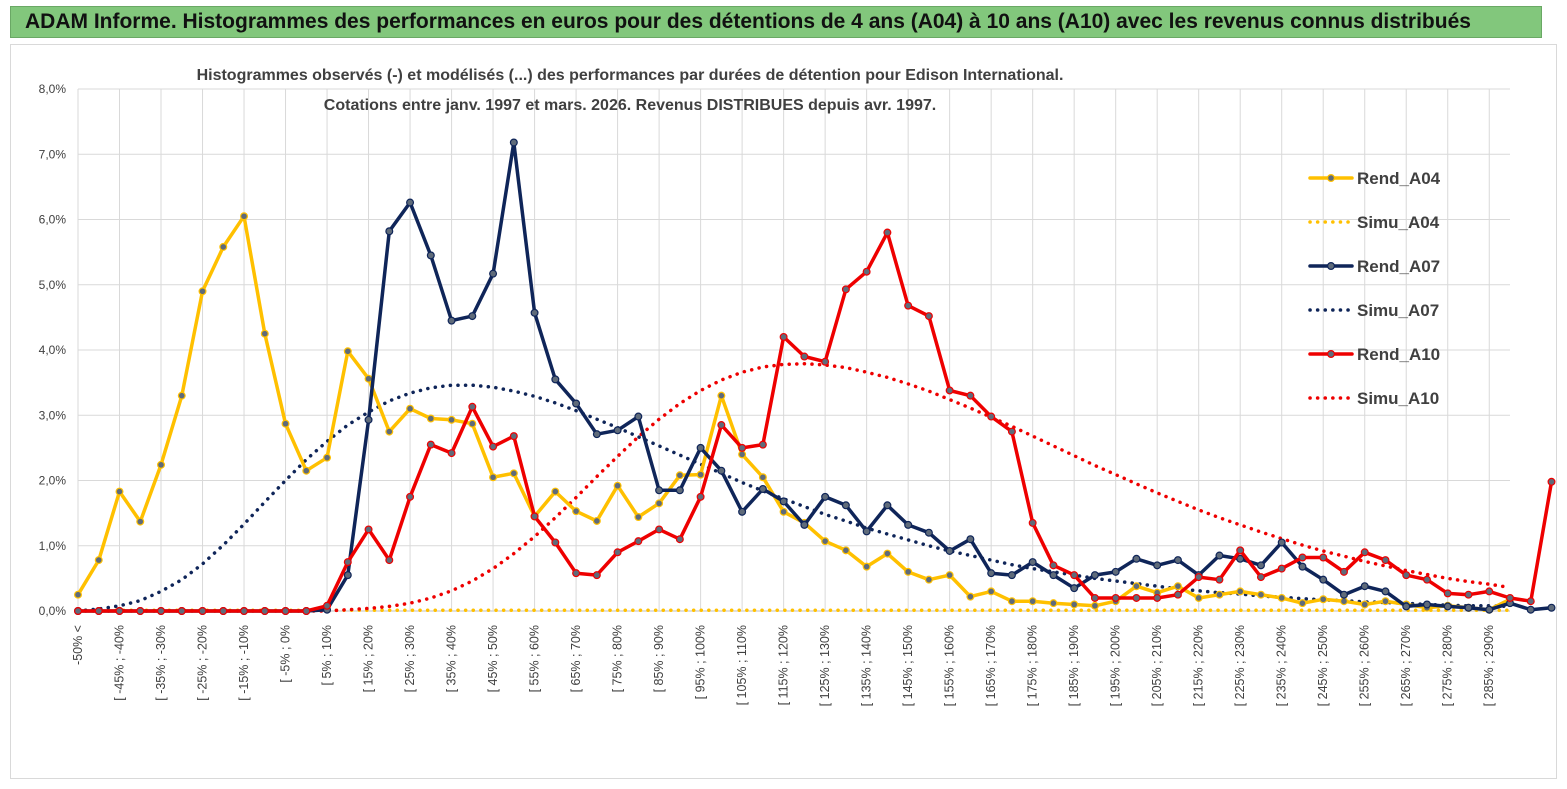  Describe the element at coordinates (908, 665) in the screenshot. I see `x-tick-label: [ 145% ; 150%` at that location.